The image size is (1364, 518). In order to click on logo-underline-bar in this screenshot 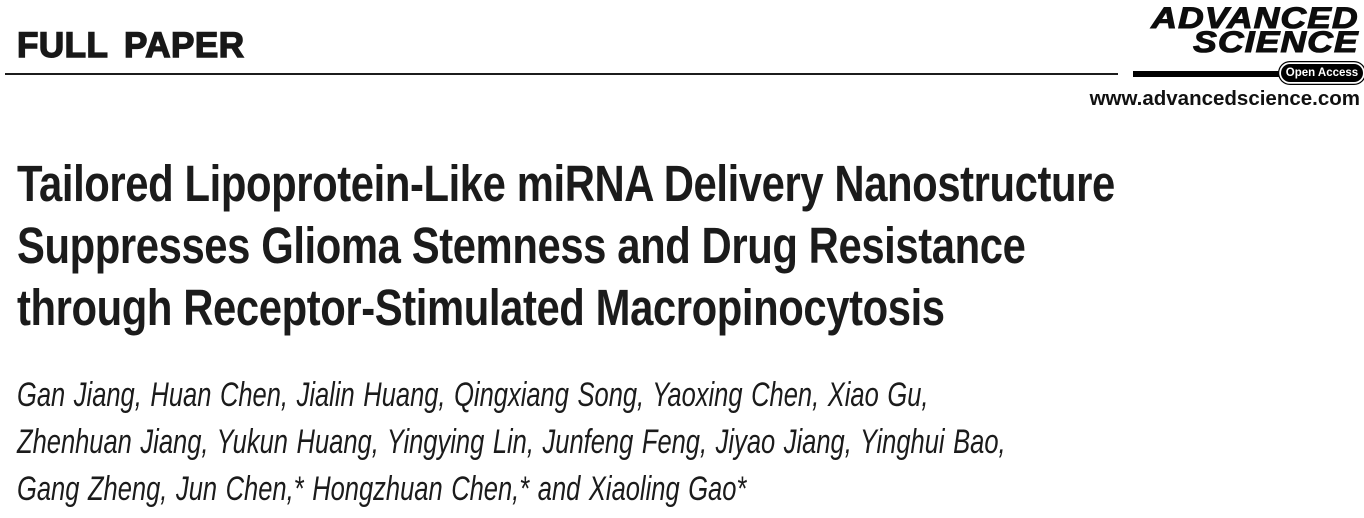, I will do `click(1214, 74)`.